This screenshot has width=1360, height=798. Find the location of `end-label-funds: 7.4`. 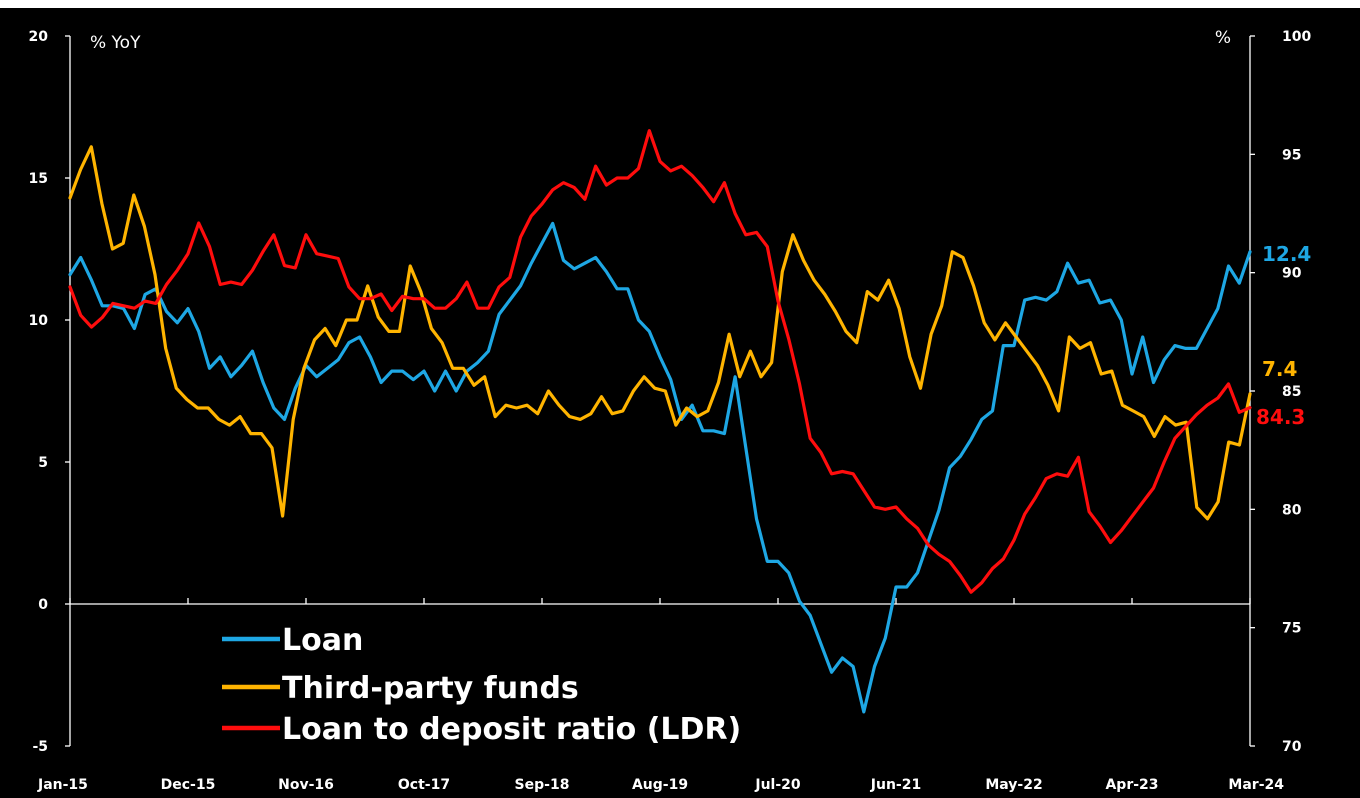

end-label-funds: 7.4 is located at coordinates (1279, 369).